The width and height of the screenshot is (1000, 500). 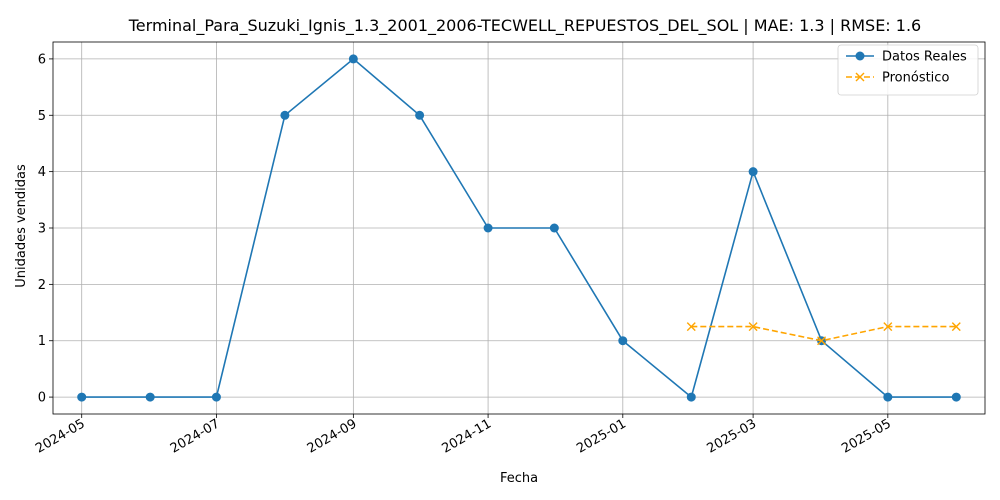 I want to click on y-tick-label: 0, so click(x=42, y=398).